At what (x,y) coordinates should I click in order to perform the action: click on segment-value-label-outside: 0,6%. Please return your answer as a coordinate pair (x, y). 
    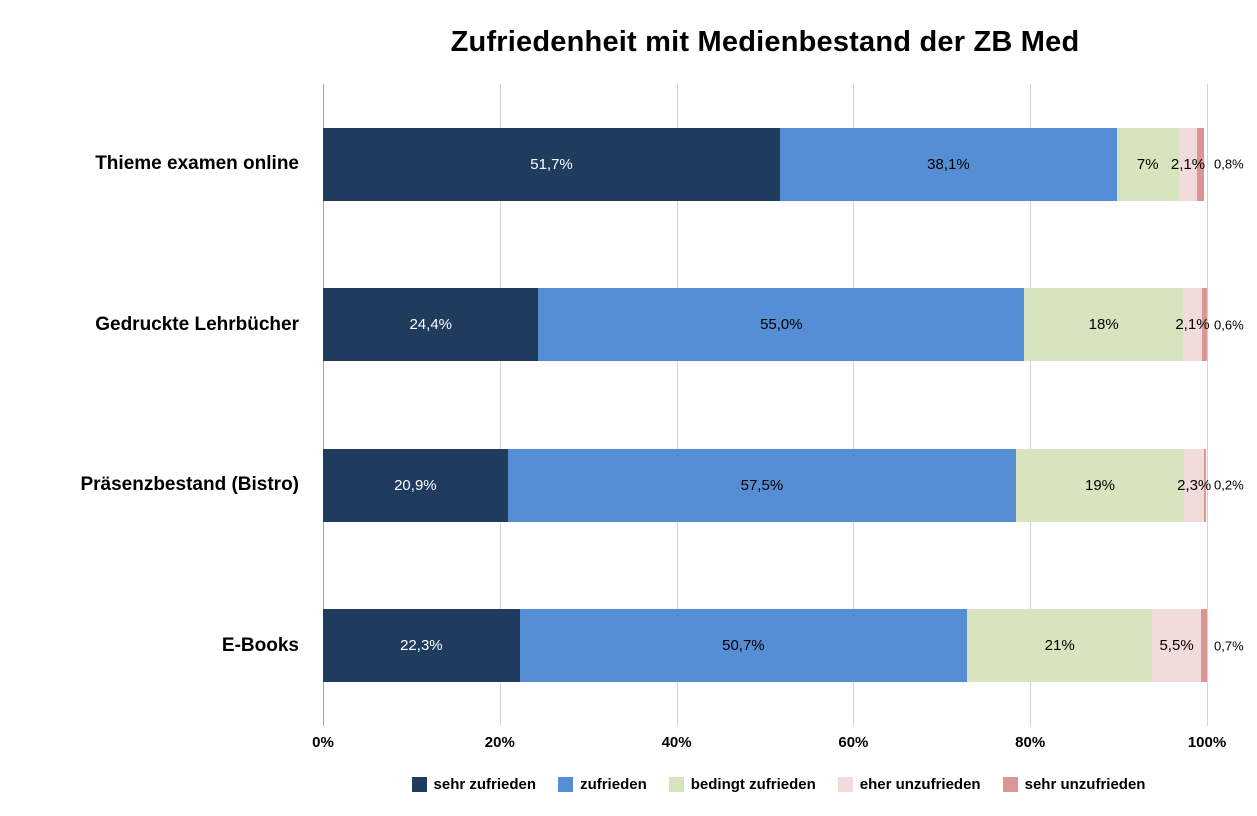
    Looking at the image, I should click on (1229, 325).